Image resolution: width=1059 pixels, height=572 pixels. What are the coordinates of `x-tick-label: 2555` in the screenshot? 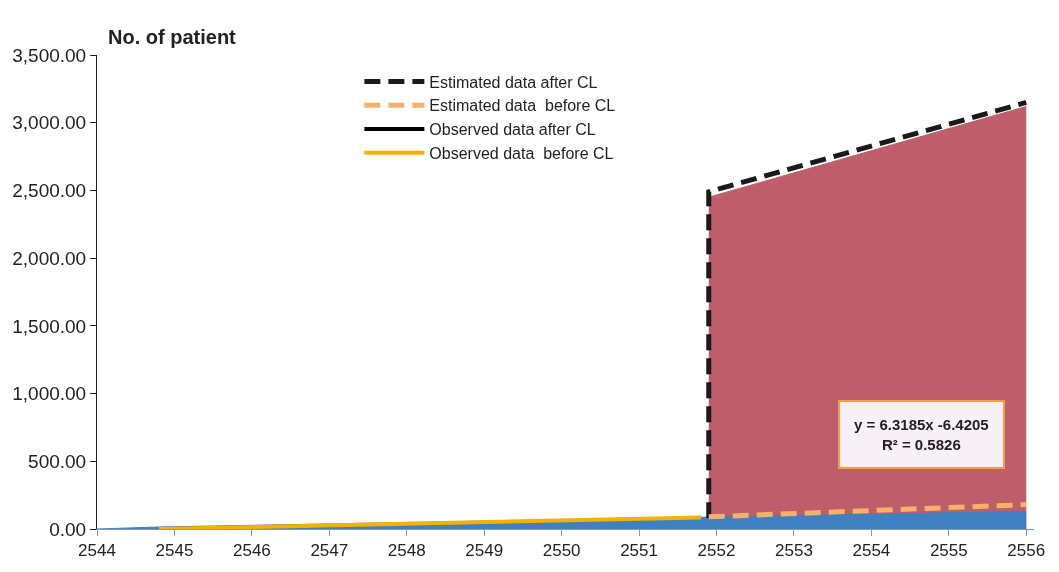 It's located at (948, 551).